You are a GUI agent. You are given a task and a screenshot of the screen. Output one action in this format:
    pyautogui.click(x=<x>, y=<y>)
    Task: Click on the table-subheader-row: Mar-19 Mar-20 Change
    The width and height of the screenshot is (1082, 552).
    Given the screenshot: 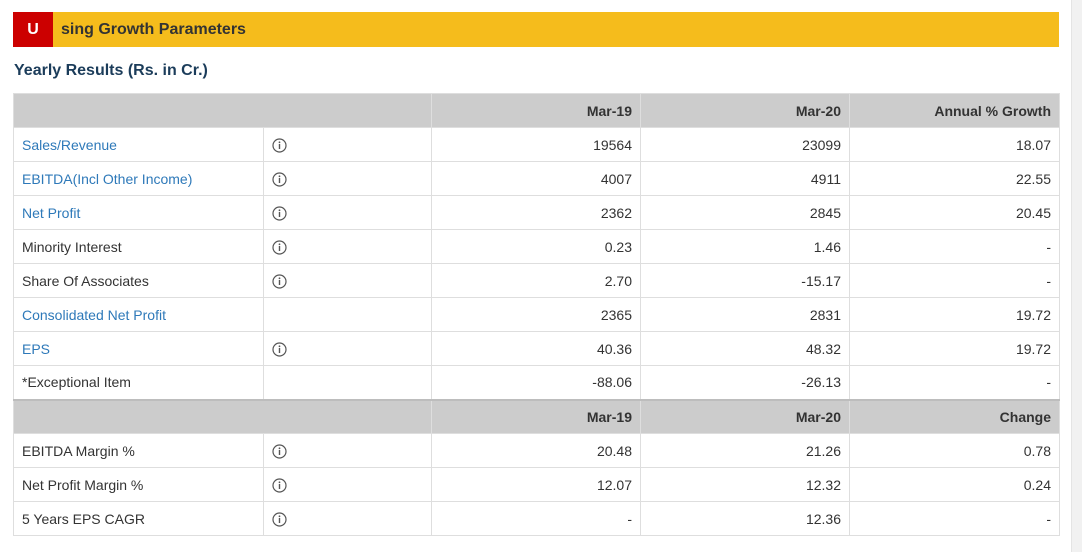 What is the action you would take?
    pyautogui.click(x=536, y=416)
    